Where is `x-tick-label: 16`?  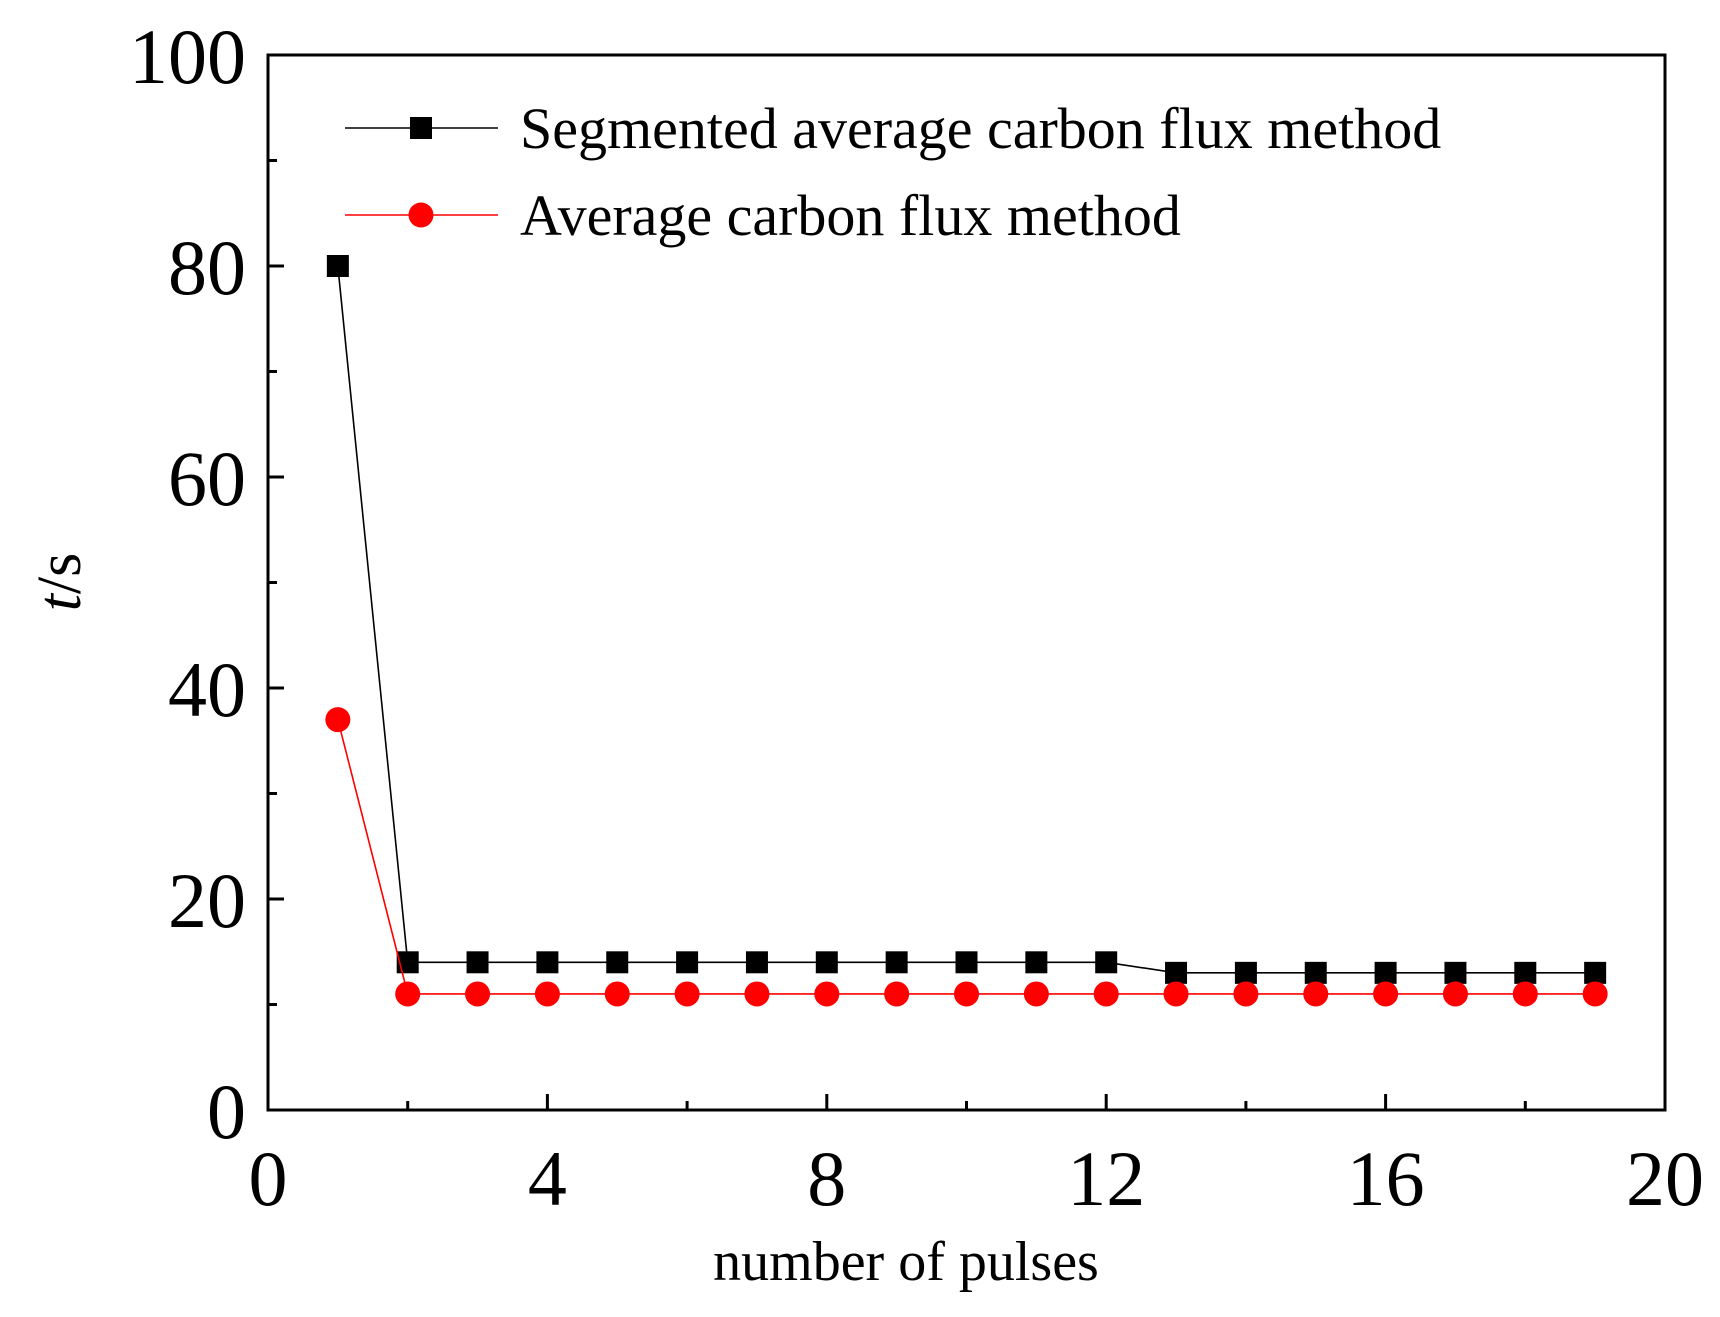
x-tick-label: 16 is located at coordinates (1386, 1178).